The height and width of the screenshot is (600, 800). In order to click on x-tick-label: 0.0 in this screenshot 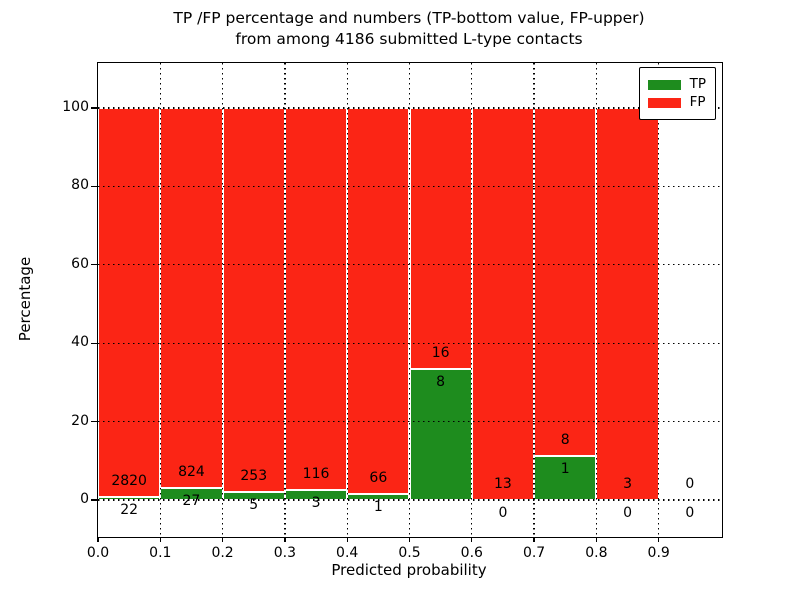, I will do `click(98, 553)`.